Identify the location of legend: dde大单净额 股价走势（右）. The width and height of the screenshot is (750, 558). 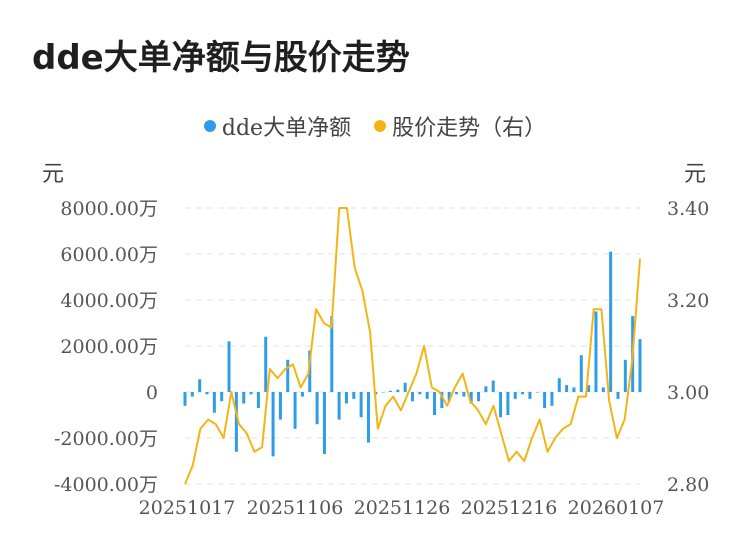
(375, 126).